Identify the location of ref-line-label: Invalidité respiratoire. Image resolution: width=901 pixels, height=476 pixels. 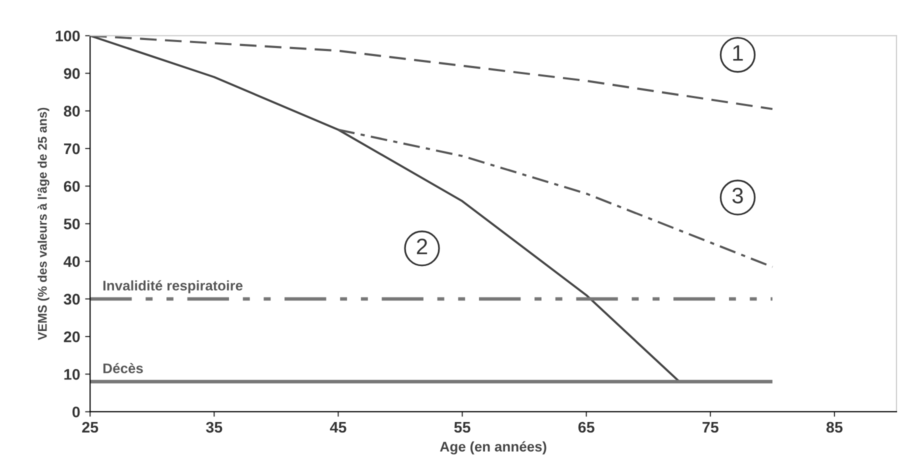
(173, 287).